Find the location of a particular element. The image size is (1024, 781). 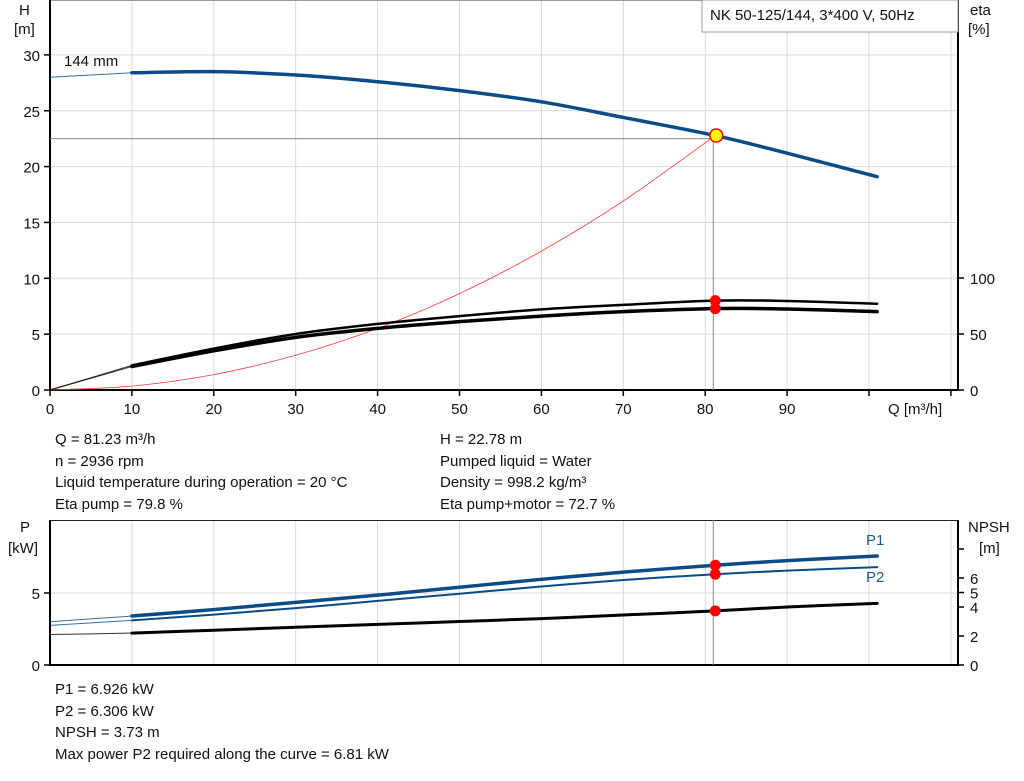

flow-value: Q = 81.23 m³/h is located at coordinates (105, 439).